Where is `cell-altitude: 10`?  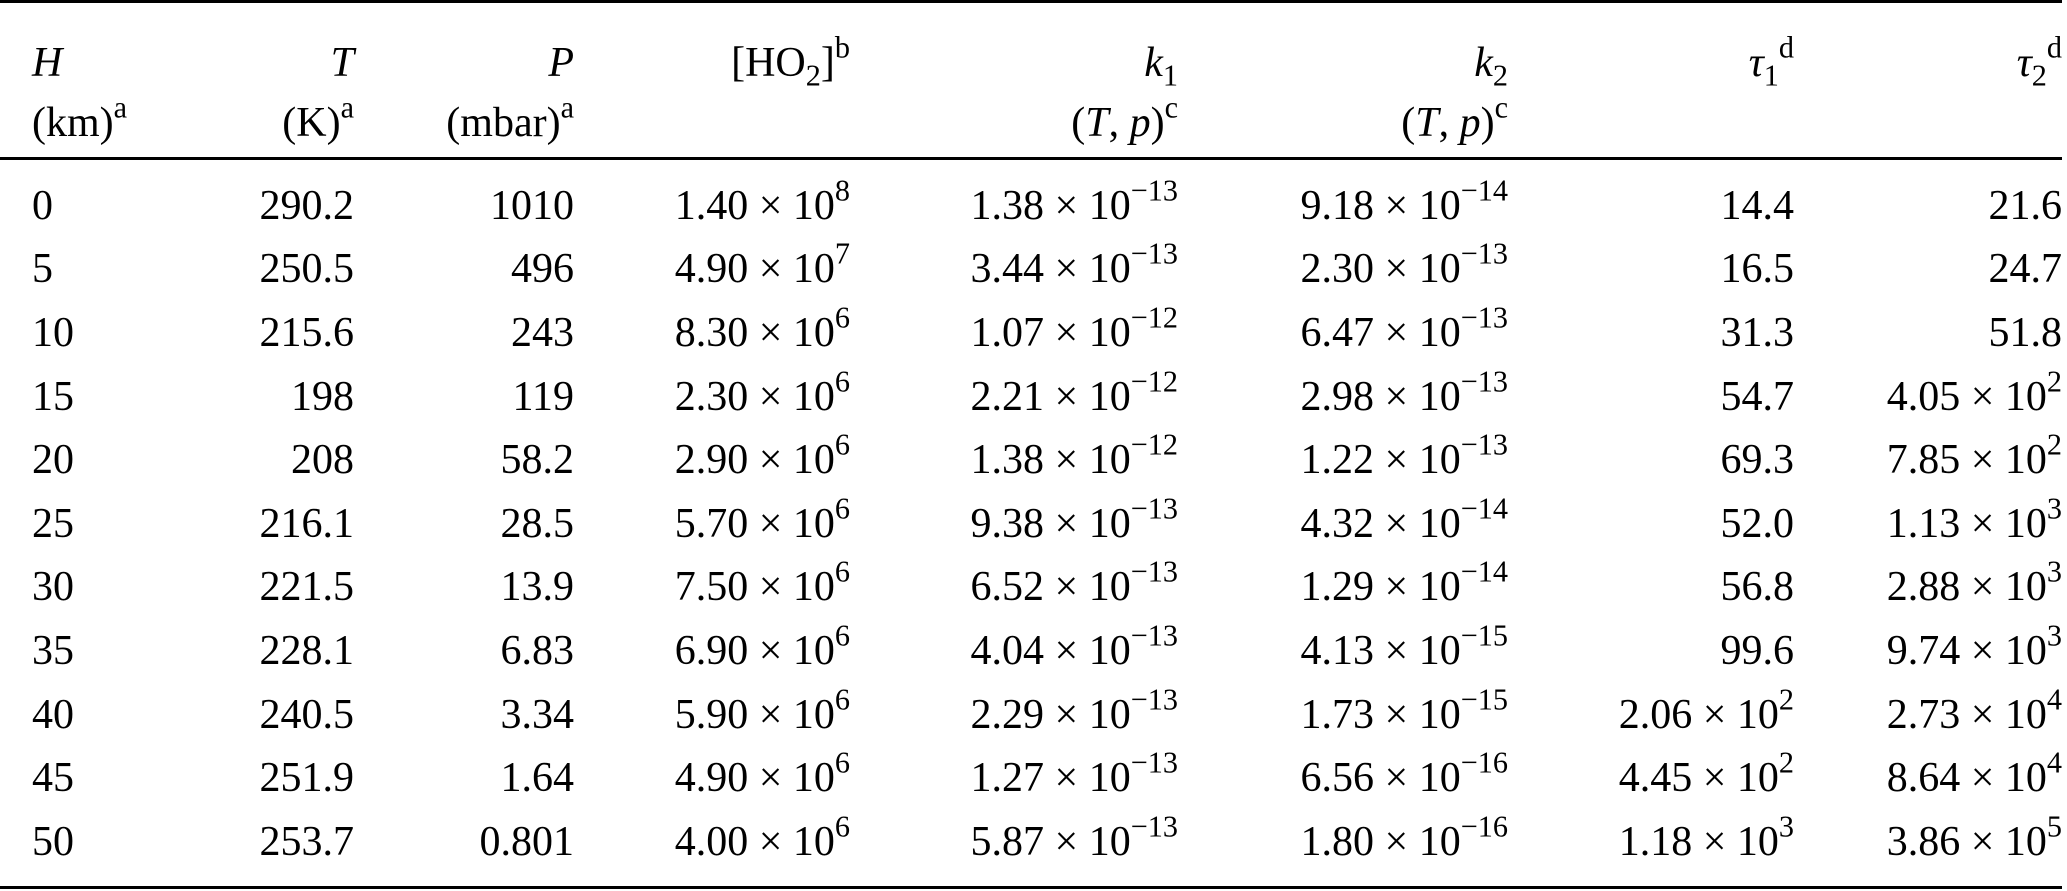
cell-altitude: 10 is located at coordinates (53, 332).